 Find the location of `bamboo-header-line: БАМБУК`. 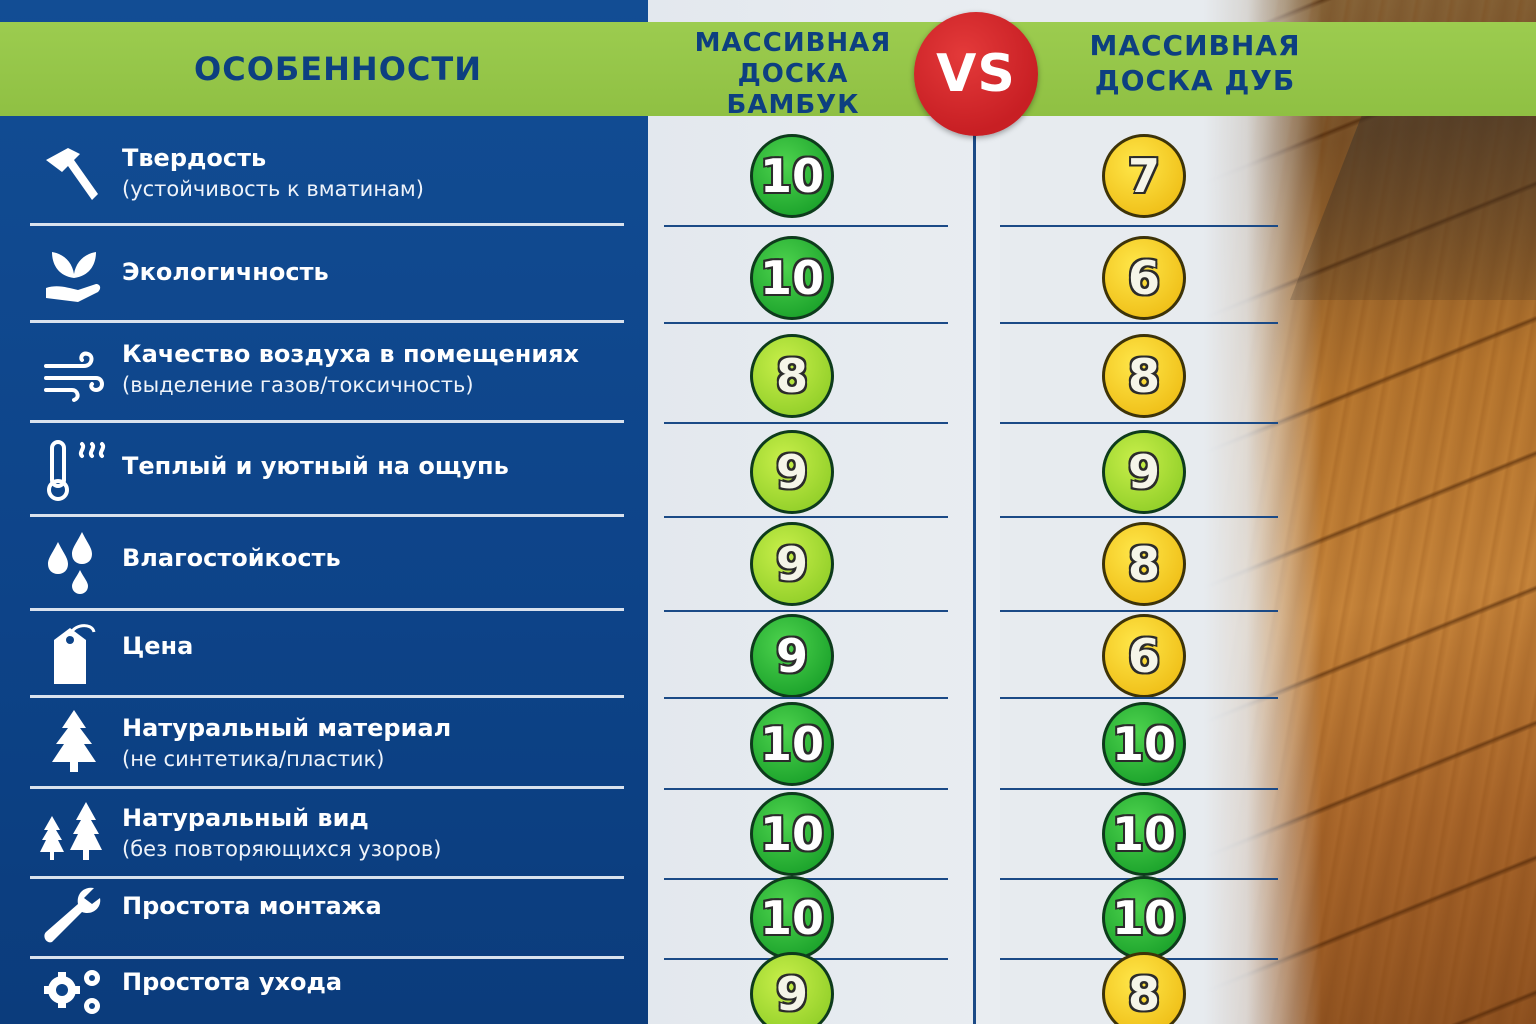

bamboo-header-line: БАМБУК is located at coordinates (793, 105).